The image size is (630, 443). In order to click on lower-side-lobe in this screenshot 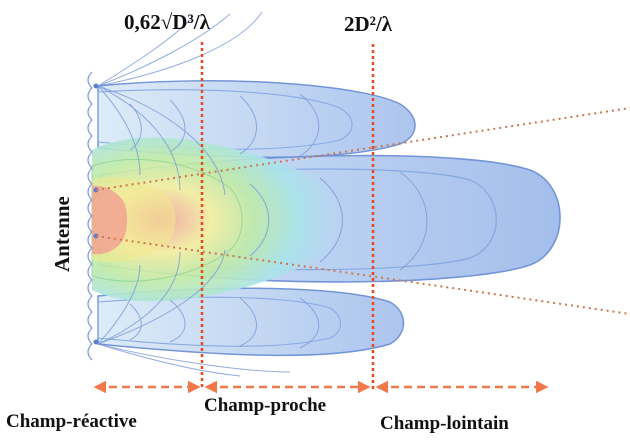, I will do `click(251, 322)`.